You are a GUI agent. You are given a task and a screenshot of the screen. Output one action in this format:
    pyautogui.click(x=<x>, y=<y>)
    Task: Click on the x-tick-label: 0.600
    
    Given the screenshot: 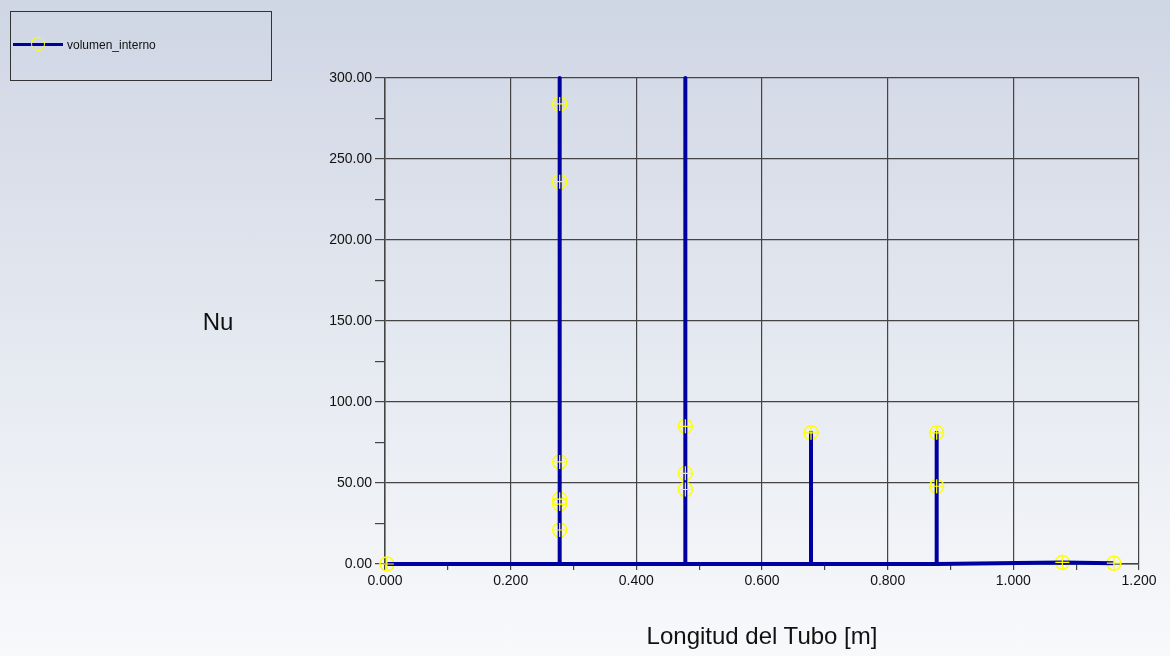 What is the action you would take?
    pyautogui.click(x=762, y=580)
    